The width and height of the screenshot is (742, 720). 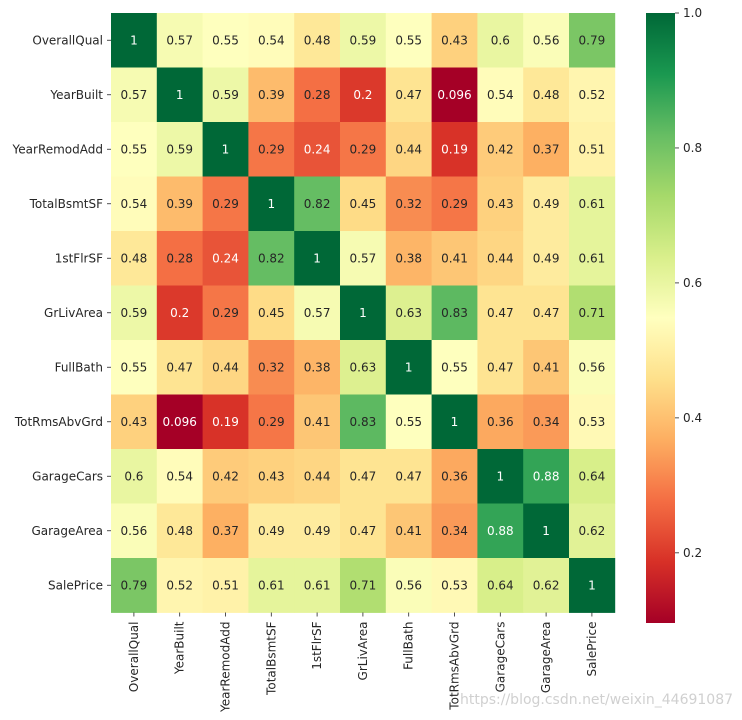 I want to click on cell-value-label: 0.53, so click(x=454, y=585).